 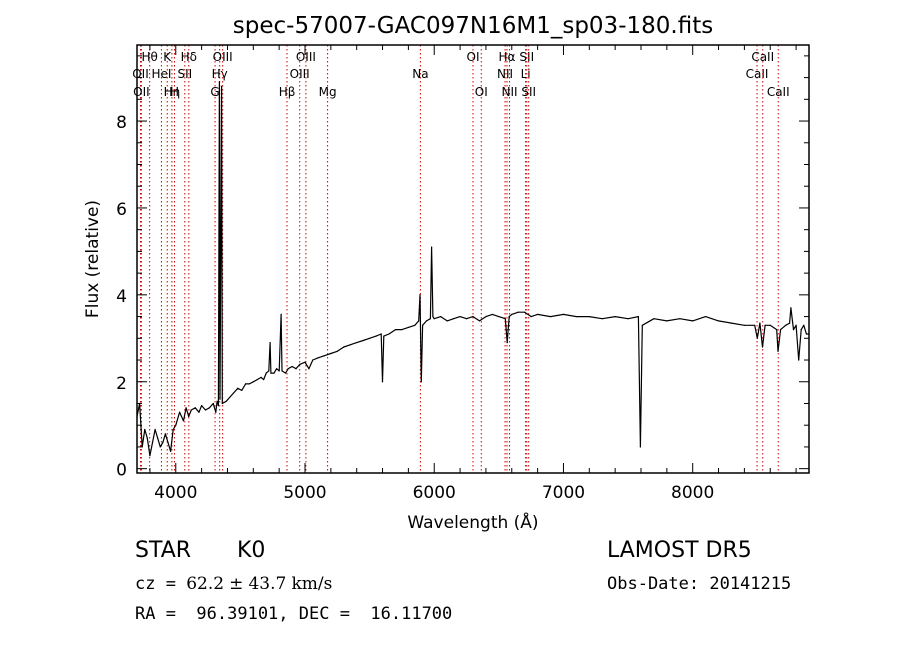 I want to click on marker-label-13: OIII, so click(x=300, y=74).